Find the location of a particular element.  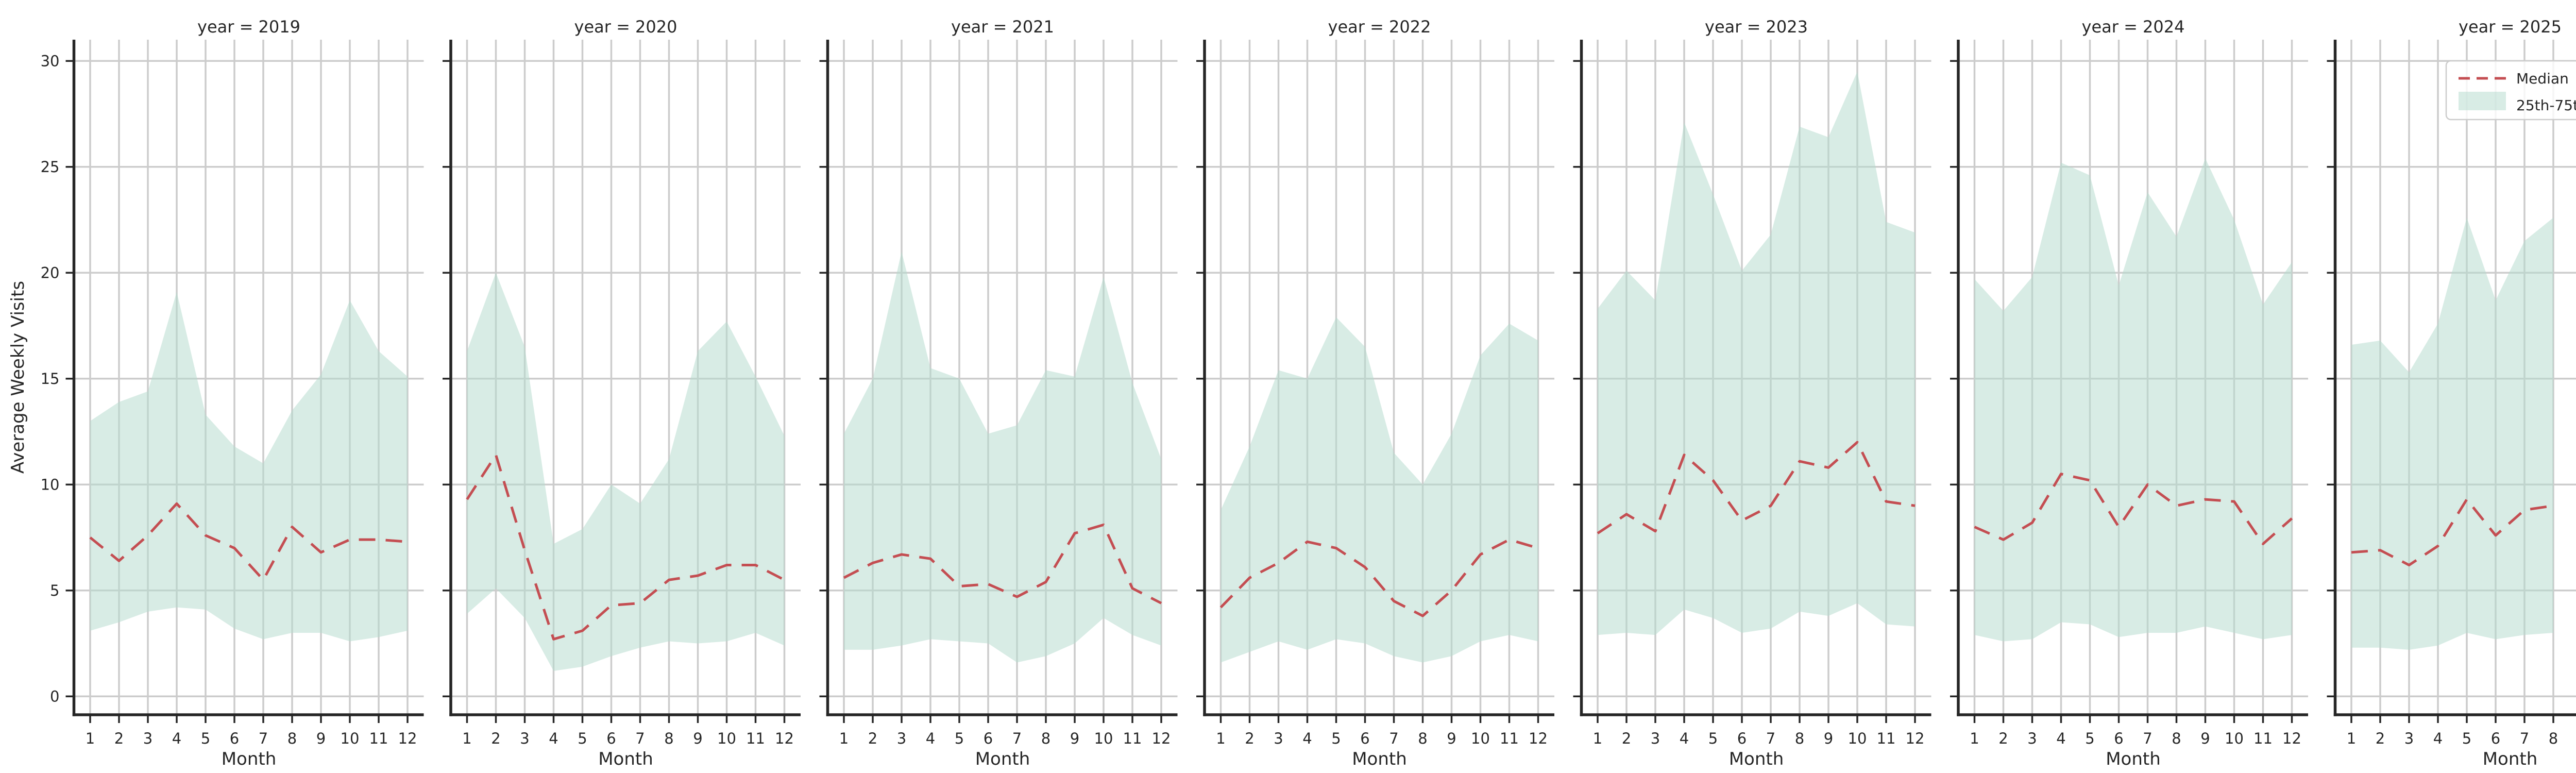

legend-band-swatch is located at coordinates (2482, 101).